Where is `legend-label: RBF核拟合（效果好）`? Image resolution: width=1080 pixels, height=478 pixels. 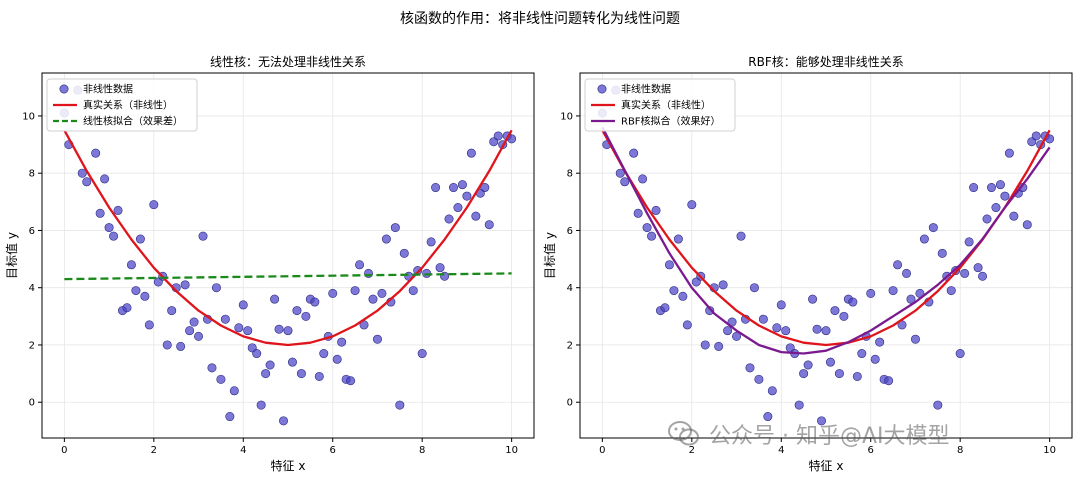
legend-label: RBF核拟合（效果好） is located at coordinates (671, 121).